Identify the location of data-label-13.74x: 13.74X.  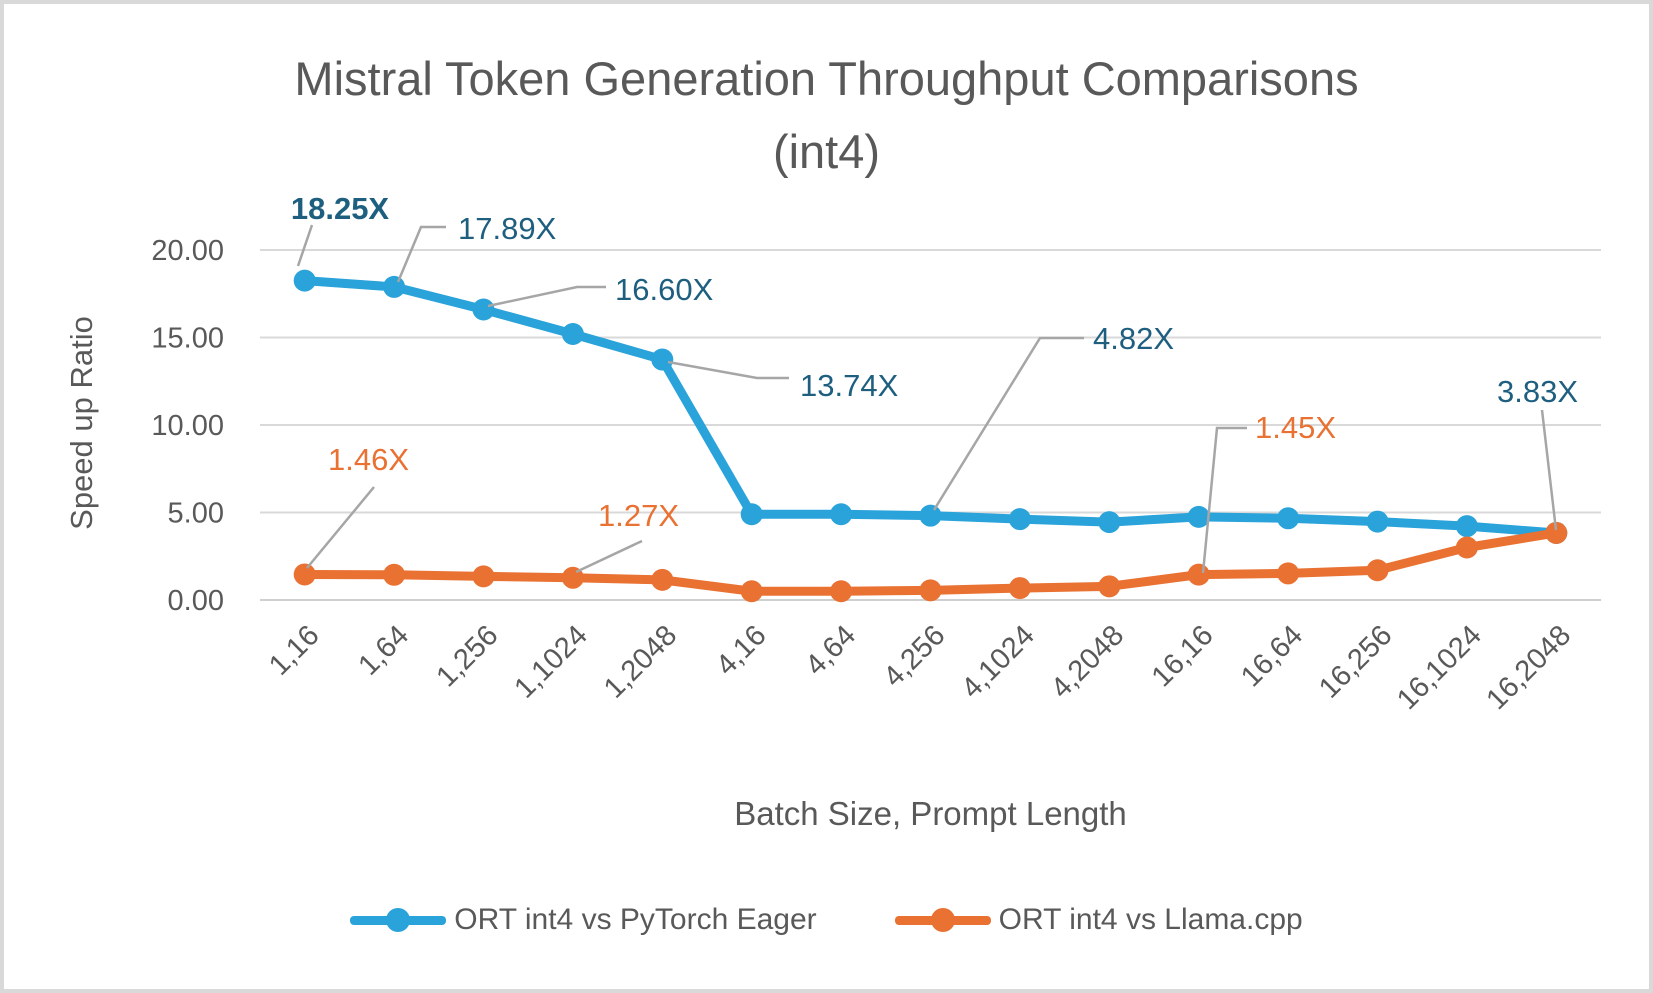
(849, 385).